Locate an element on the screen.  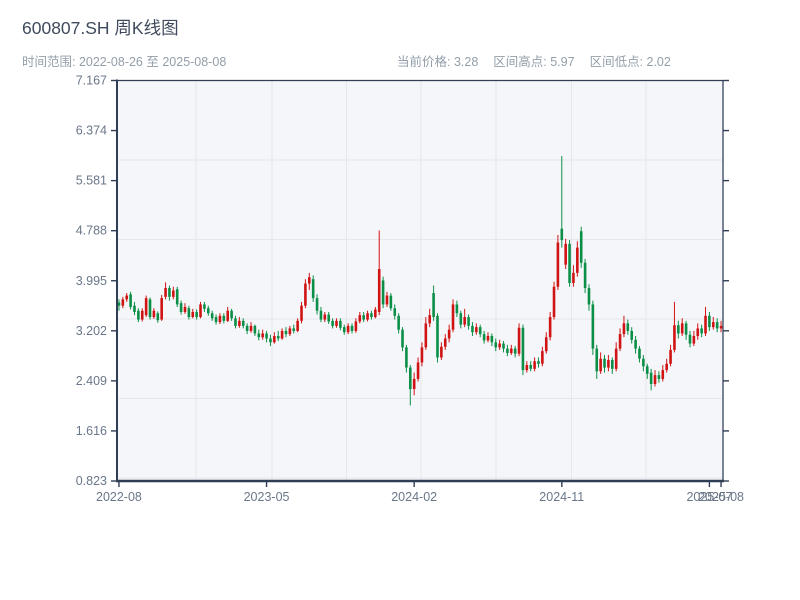
page-title: 600807.SH 周K线图 is located at coordinates (100, 28).